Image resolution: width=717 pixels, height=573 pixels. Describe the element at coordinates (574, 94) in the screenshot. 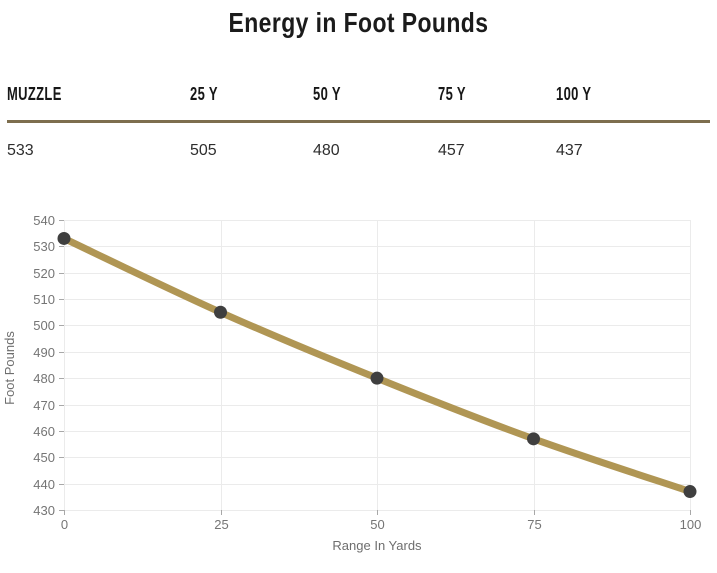

I see `column-header-100y: 100 Y` at that location.